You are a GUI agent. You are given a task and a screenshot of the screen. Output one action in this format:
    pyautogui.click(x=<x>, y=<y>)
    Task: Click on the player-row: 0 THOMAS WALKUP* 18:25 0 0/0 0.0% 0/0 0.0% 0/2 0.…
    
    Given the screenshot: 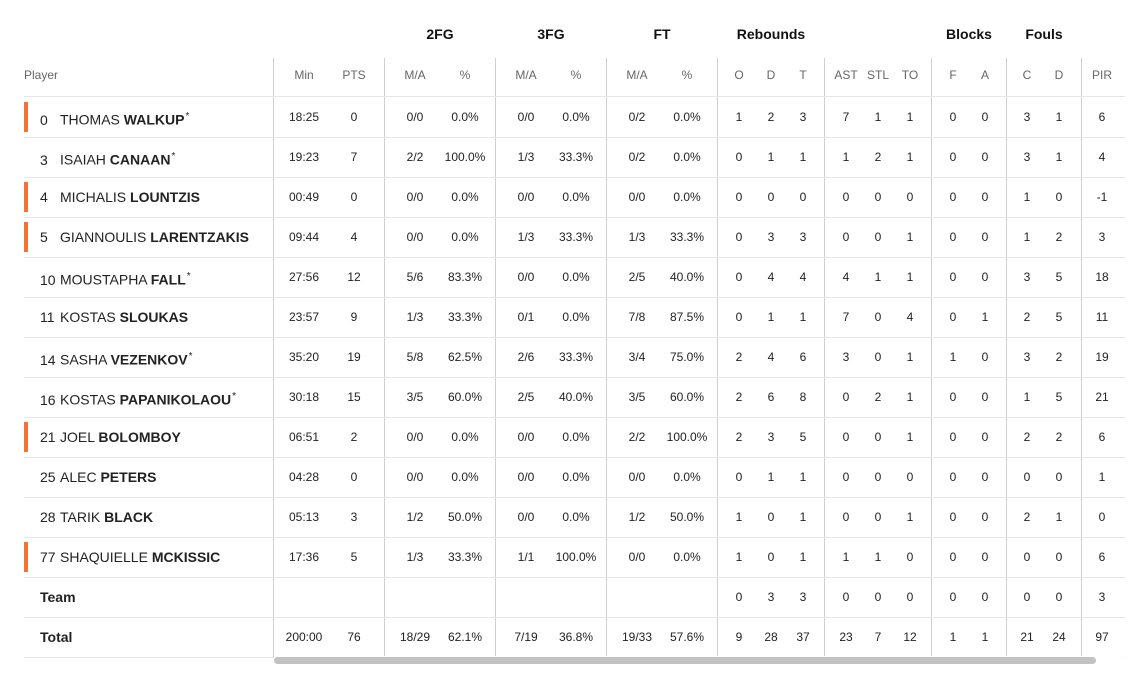 What is the action you would take?
    pyautogui.click(x=574, y=117)
    